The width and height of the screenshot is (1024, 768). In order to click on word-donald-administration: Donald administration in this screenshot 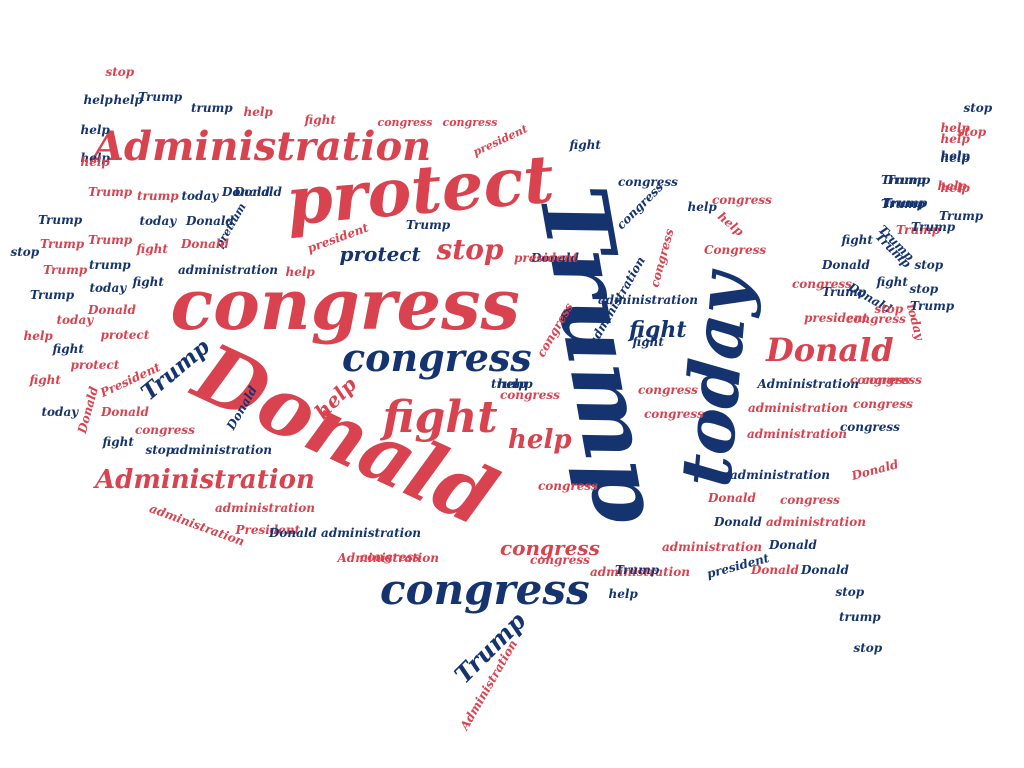, I will do `click(345, 533)`.